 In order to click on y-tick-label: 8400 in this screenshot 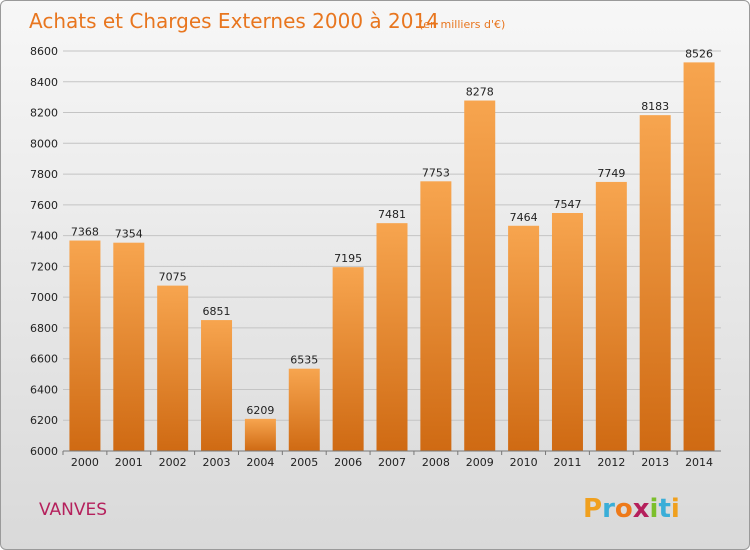, I will do `click(44, 82)`.